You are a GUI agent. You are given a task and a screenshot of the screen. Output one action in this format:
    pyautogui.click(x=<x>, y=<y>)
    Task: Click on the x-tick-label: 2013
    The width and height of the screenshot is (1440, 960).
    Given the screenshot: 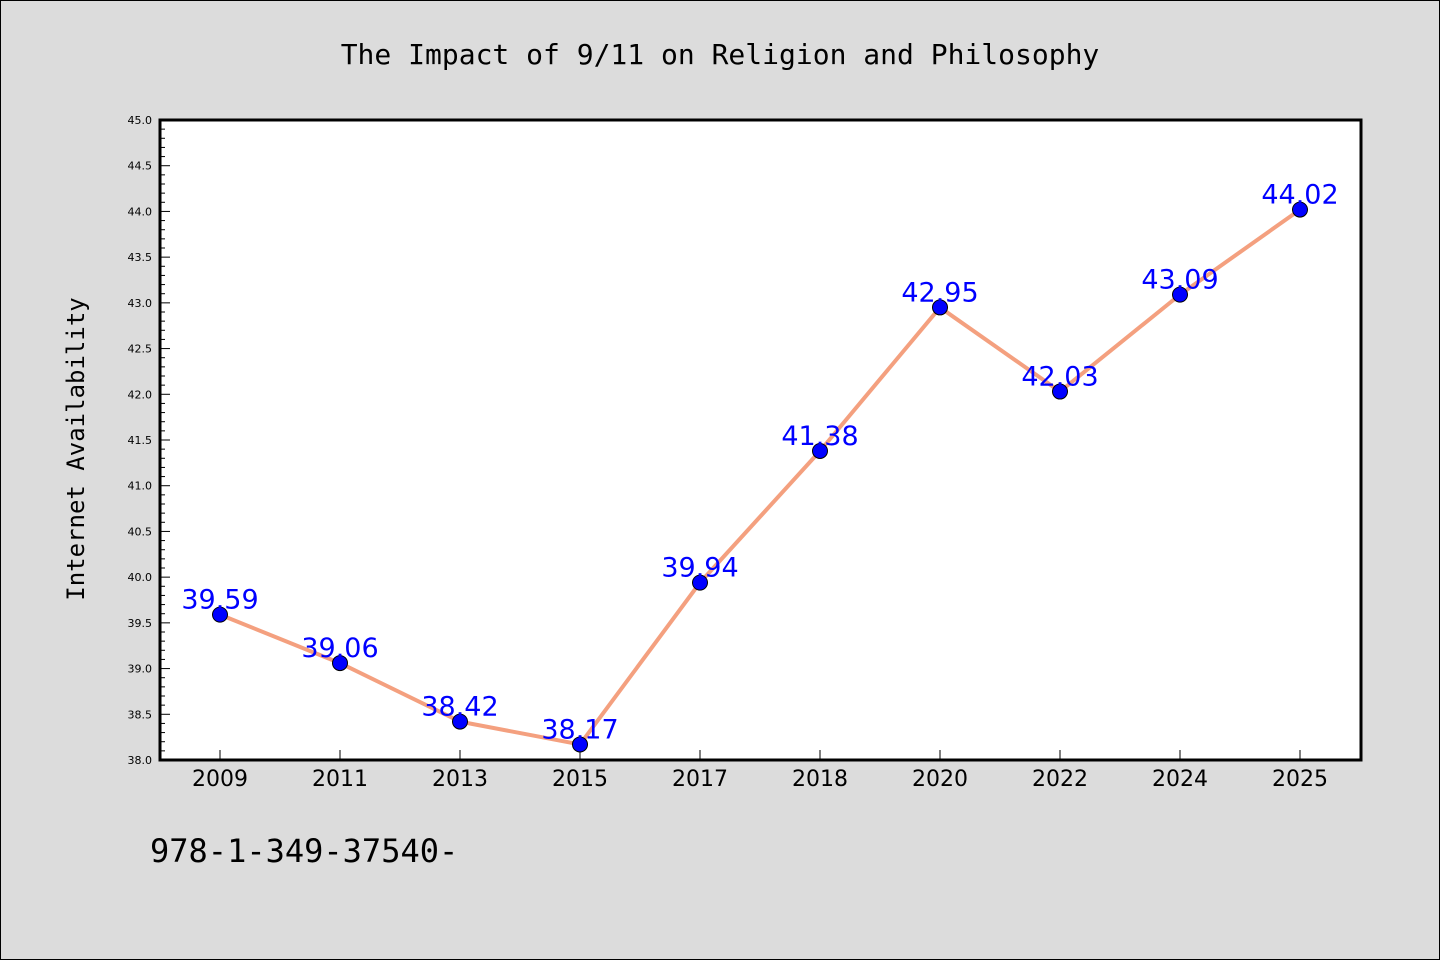 What is the action you would take?
    pyautogui.click(x=460, y=779)
    